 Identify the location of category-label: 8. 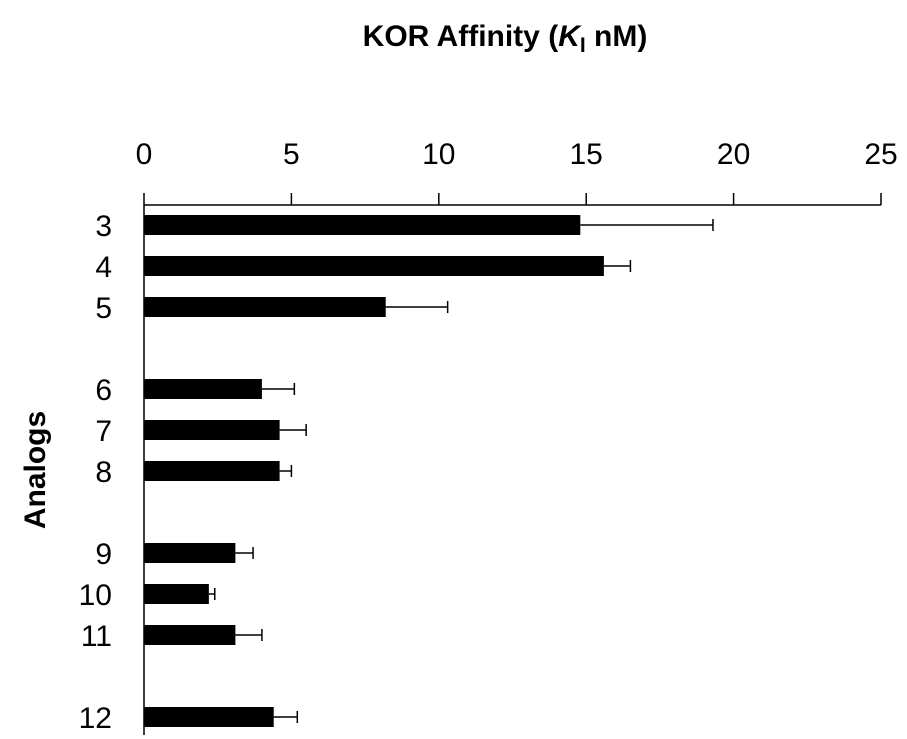
(103, 472).